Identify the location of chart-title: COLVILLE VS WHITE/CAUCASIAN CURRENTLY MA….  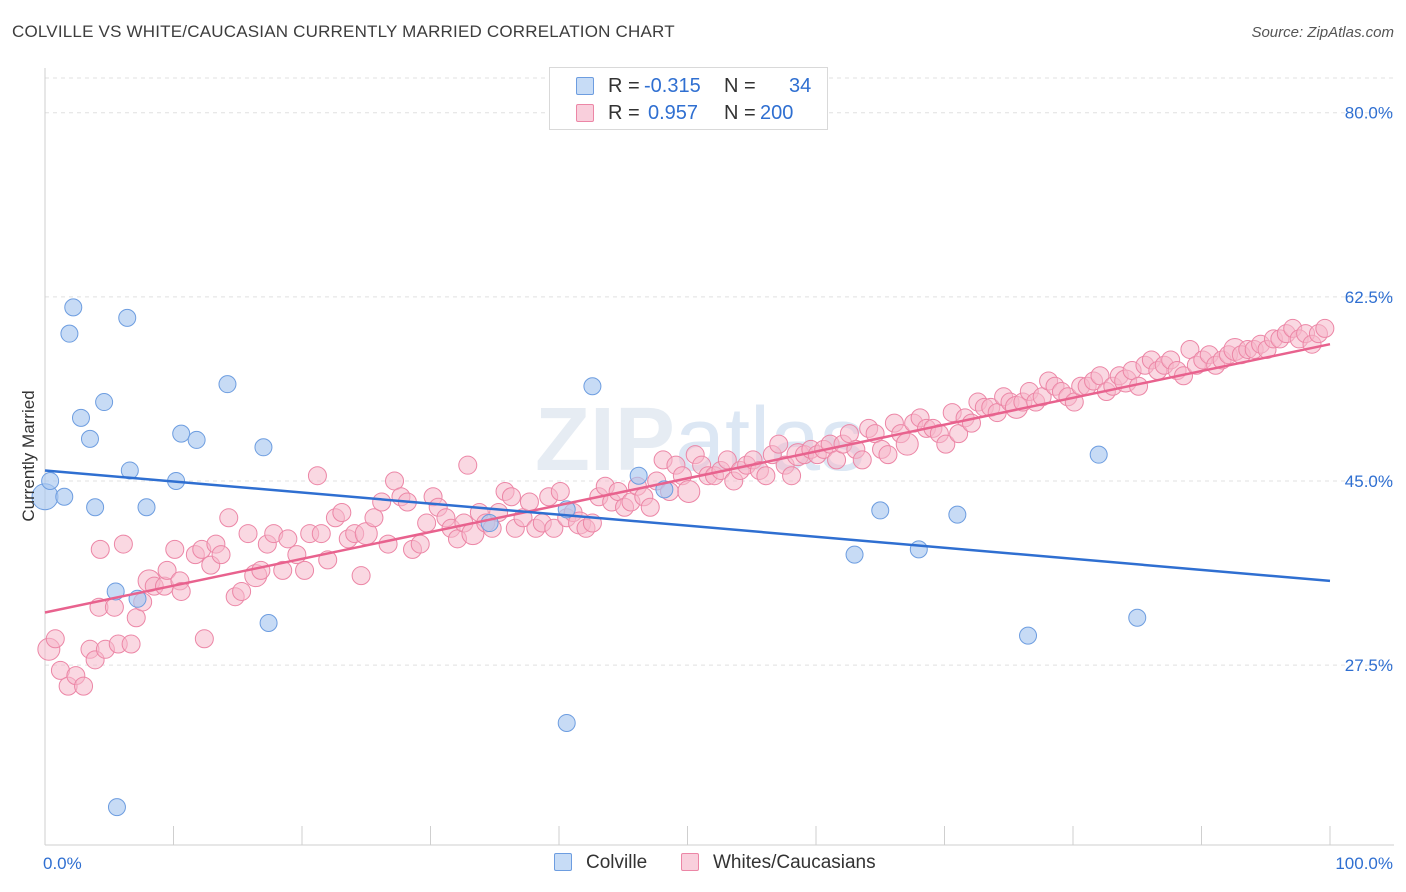
(343, 31).